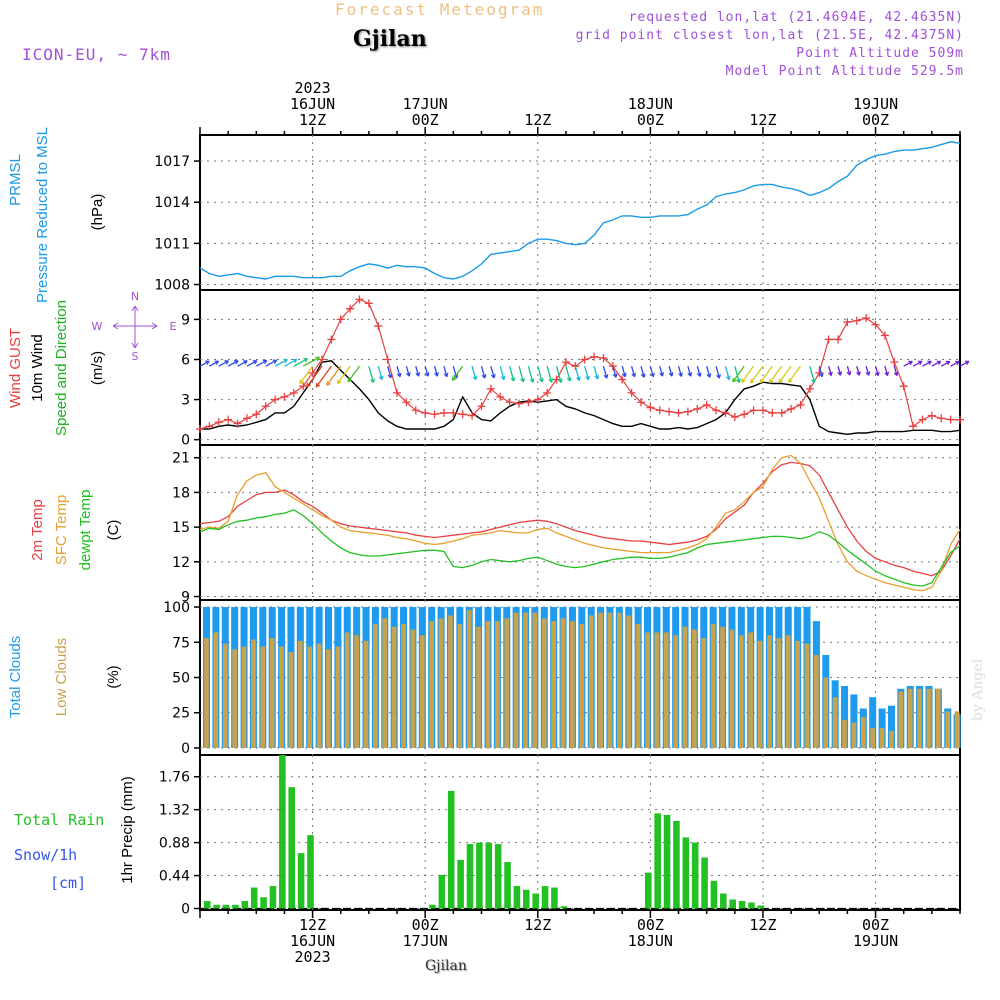  What do you see at coordinates (42, 215) in the screenshot?
I see `pressure-title-2: Pressure Reduced to MSL` at bounding box center [42, 215].